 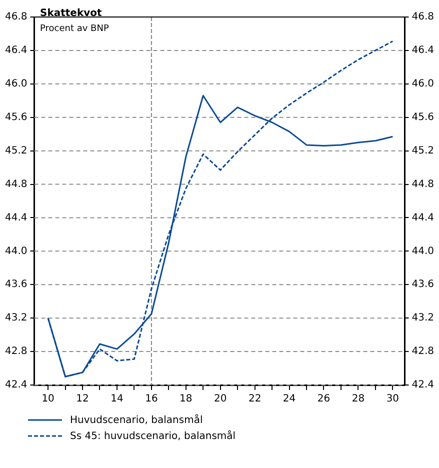 I want to click on x-tick-label: 10, so click(x=48, y=399).